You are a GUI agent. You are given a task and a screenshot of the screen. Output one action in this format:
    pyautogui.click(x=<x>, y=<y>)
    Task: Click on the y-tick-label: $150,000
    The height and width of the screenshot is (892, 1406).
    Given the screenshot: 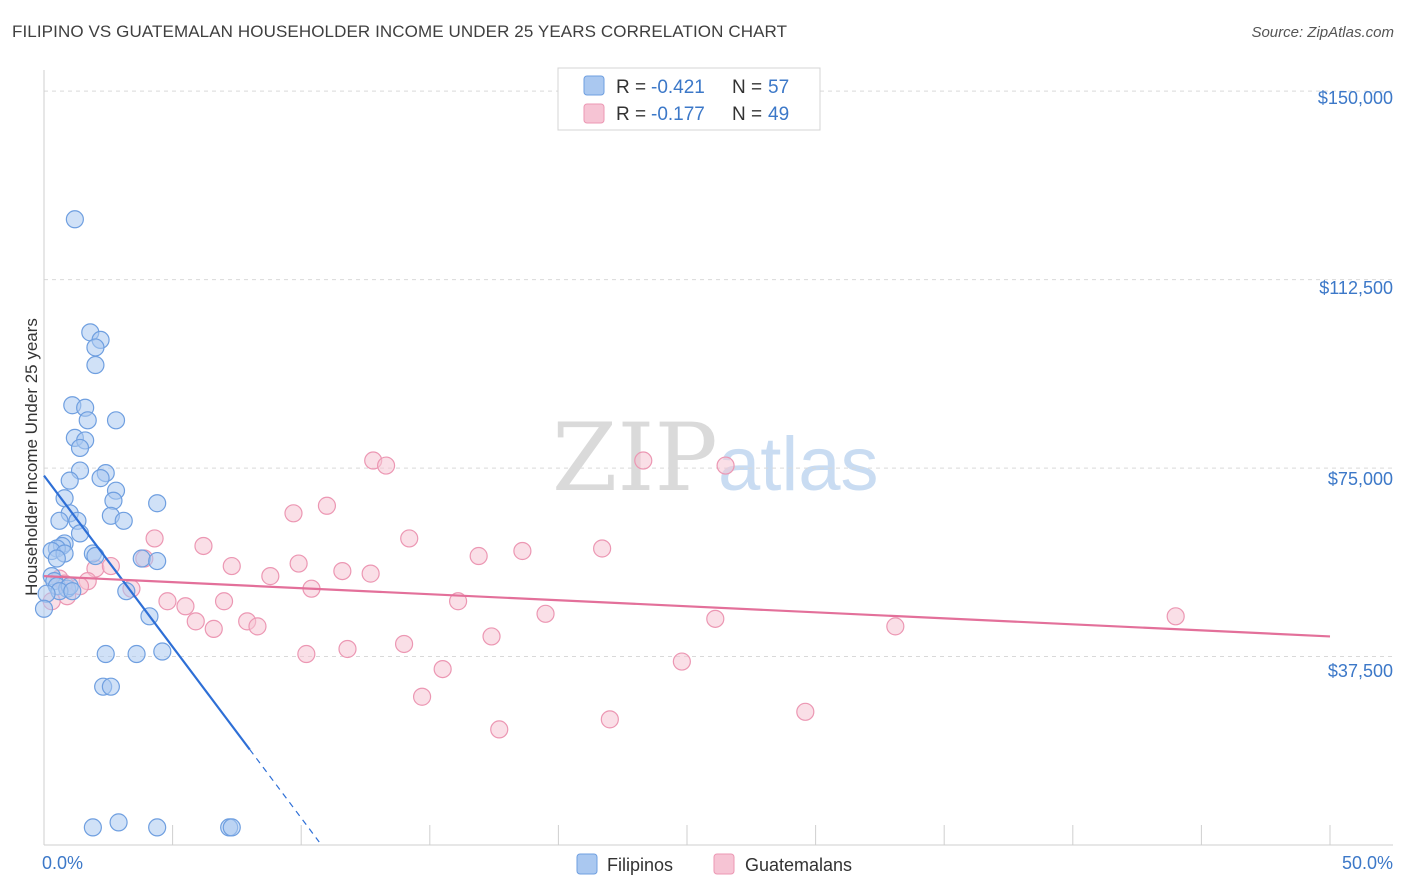 What is the action you would take?
    pyautogui.click(x=1355, y=98)
    